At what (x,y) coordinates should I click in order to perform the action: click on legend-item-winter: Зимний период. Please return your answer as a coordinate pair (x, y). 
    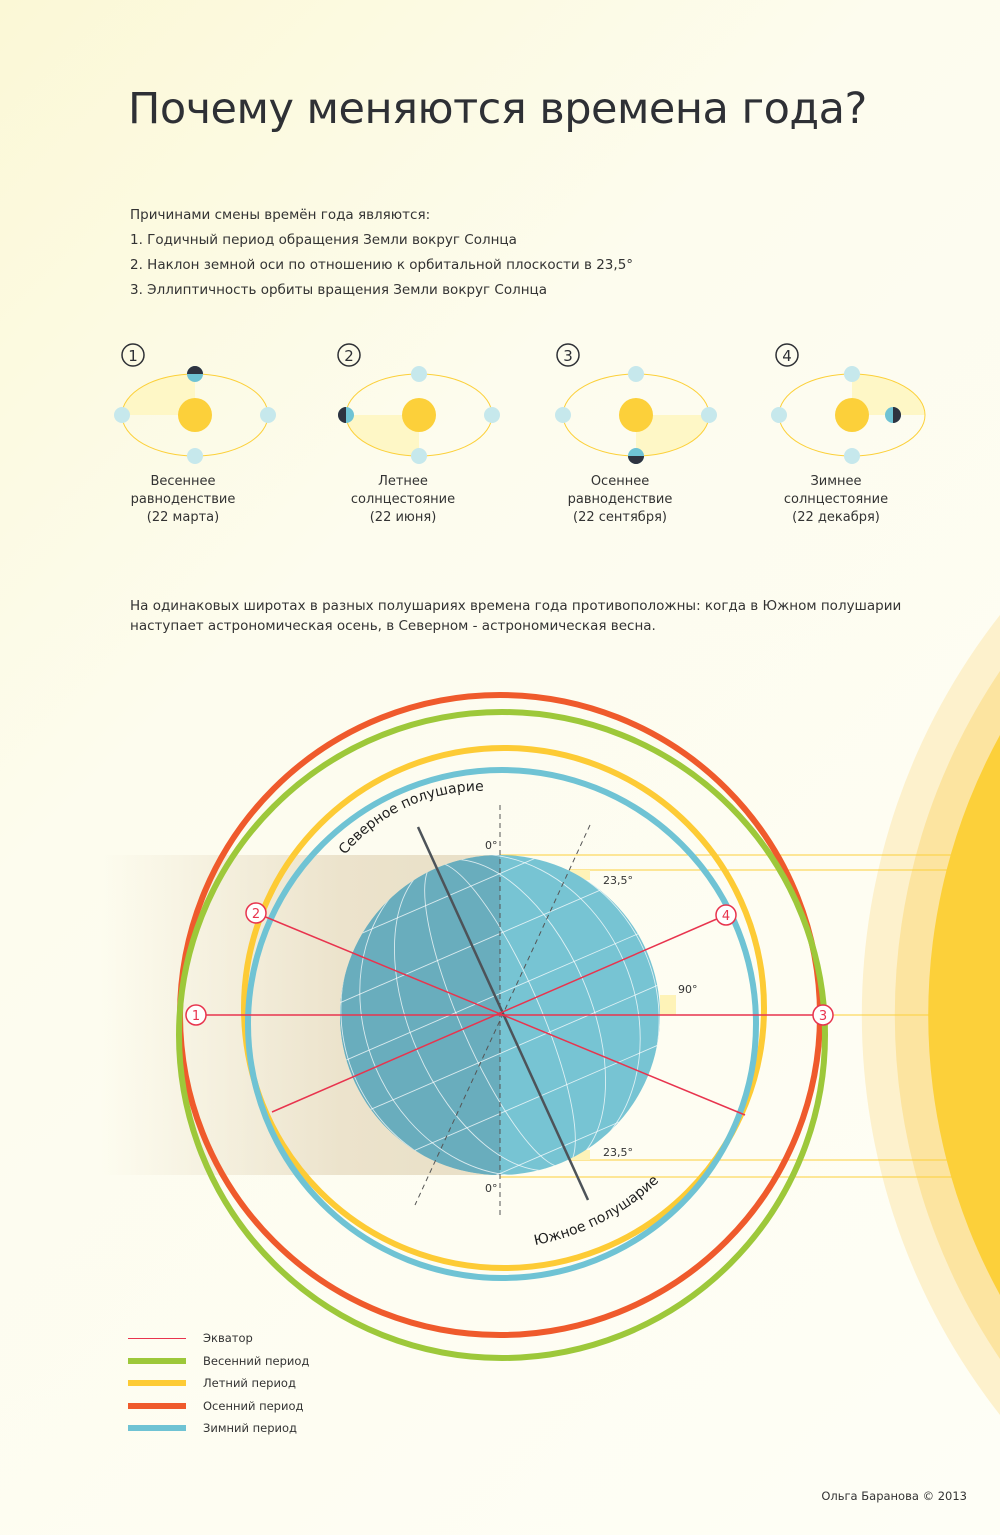
    Looking at the image, I should click on (218, 1428).